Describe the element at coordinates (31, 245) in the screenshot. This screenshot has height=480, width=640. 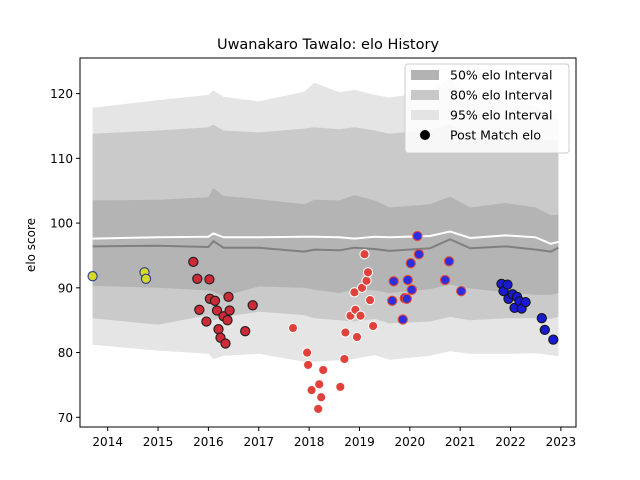
I see `y-axis-label: elo score` at that location.